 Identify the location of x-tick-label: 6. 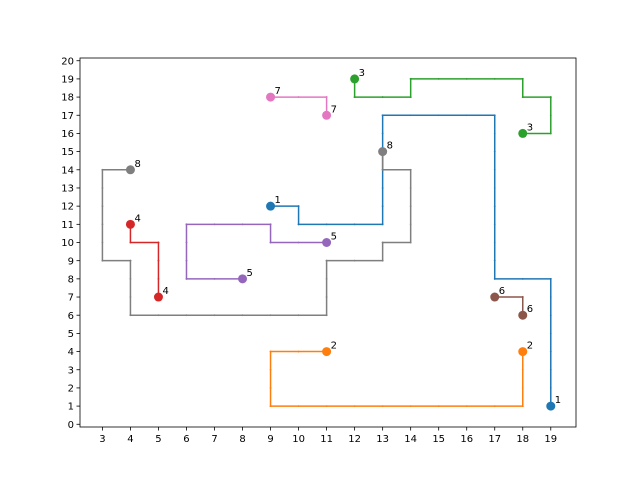
(186, 439).